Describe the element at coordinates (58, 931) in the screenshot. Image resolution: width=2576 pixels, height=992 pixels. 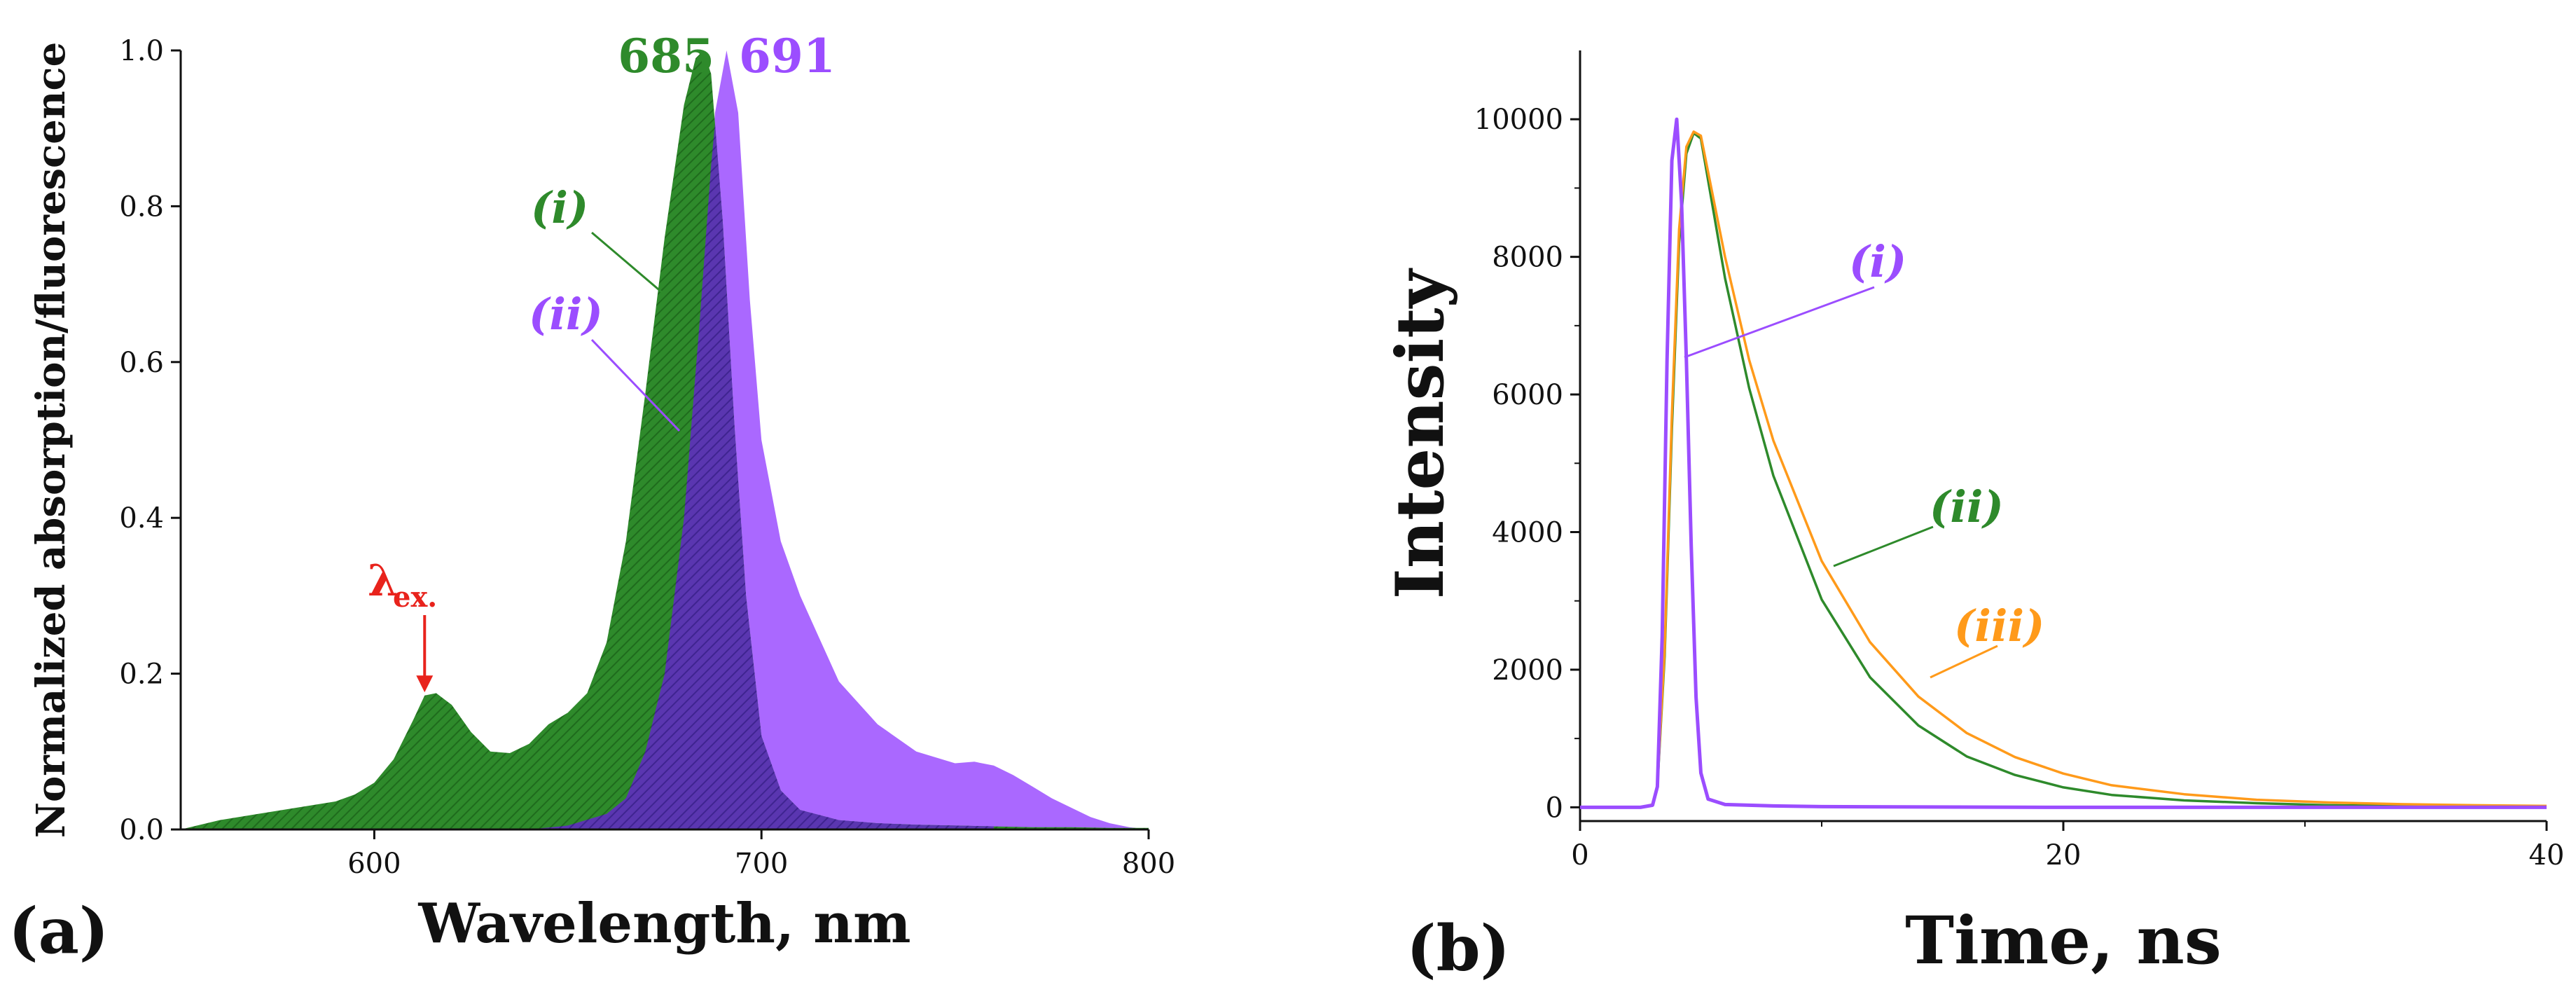
I see `panel-a-label: (a)` at that location.